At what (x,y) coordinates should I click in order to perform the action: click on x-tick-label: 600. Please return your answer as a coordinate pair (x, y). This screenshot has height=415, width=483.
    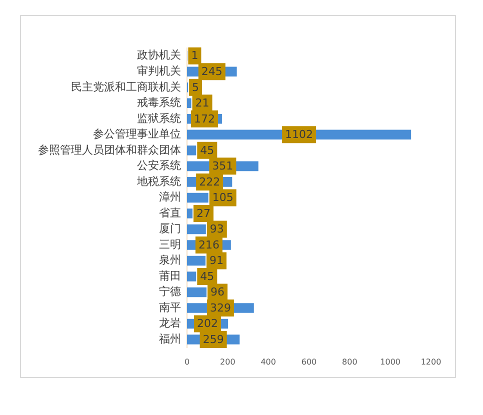
    Looking at the image, I should click on (309, 361).